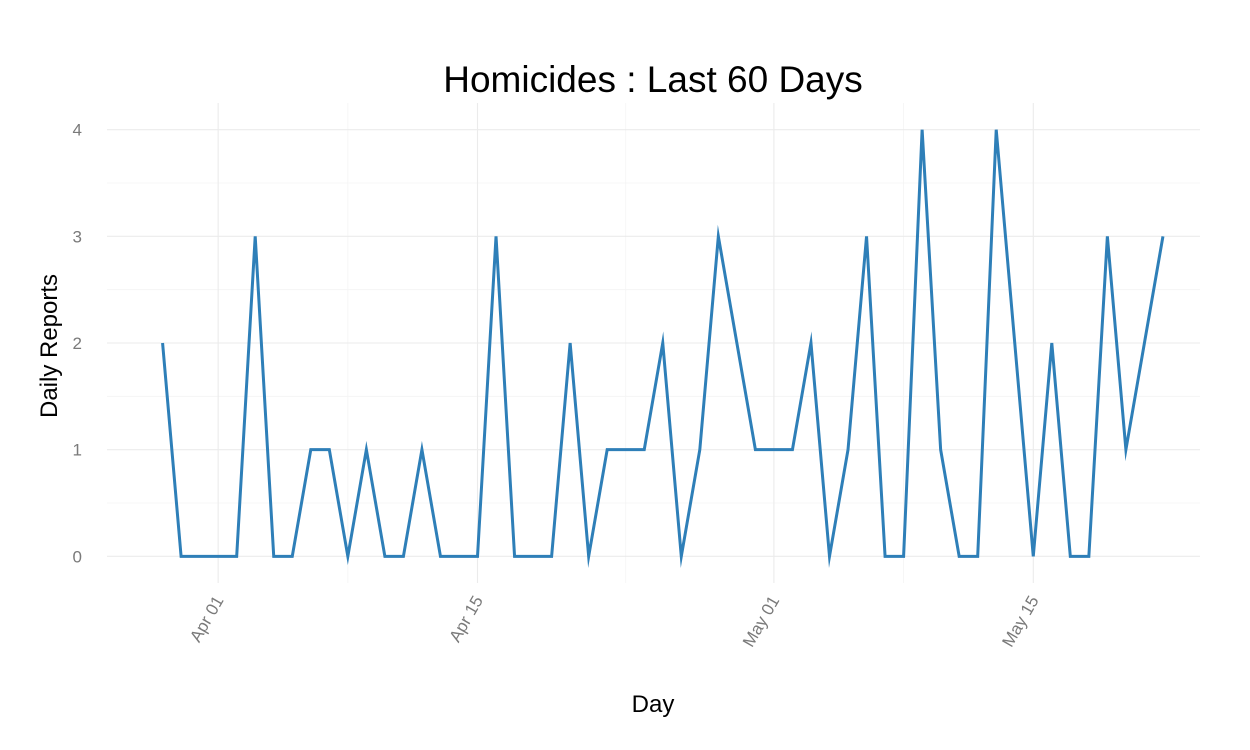 Image resolution: width=1250 pixels, height=750 pixels. I want to click on y-tick-label: 1, so click(77, 450).